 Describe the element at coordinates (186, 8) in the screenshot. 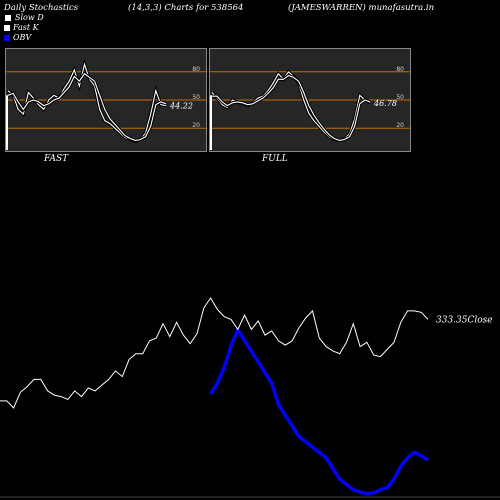

I see `chart-subtitle: (14,3,3) Charts for 538564` at that location.